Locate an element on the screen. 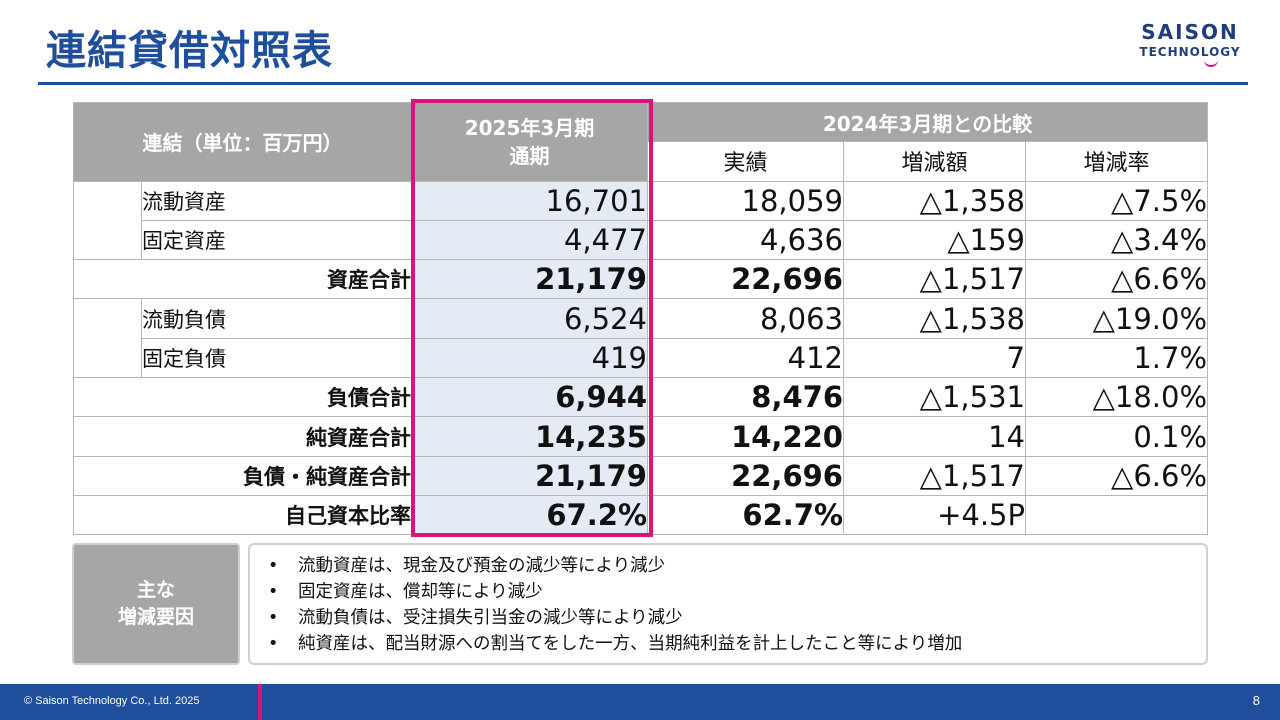 This screenshot has height=720, width=1280. table-row-total: 負債・純資産合計 21,179 22,696 △1,517 △6.6% is located at coordinates (641, 475).